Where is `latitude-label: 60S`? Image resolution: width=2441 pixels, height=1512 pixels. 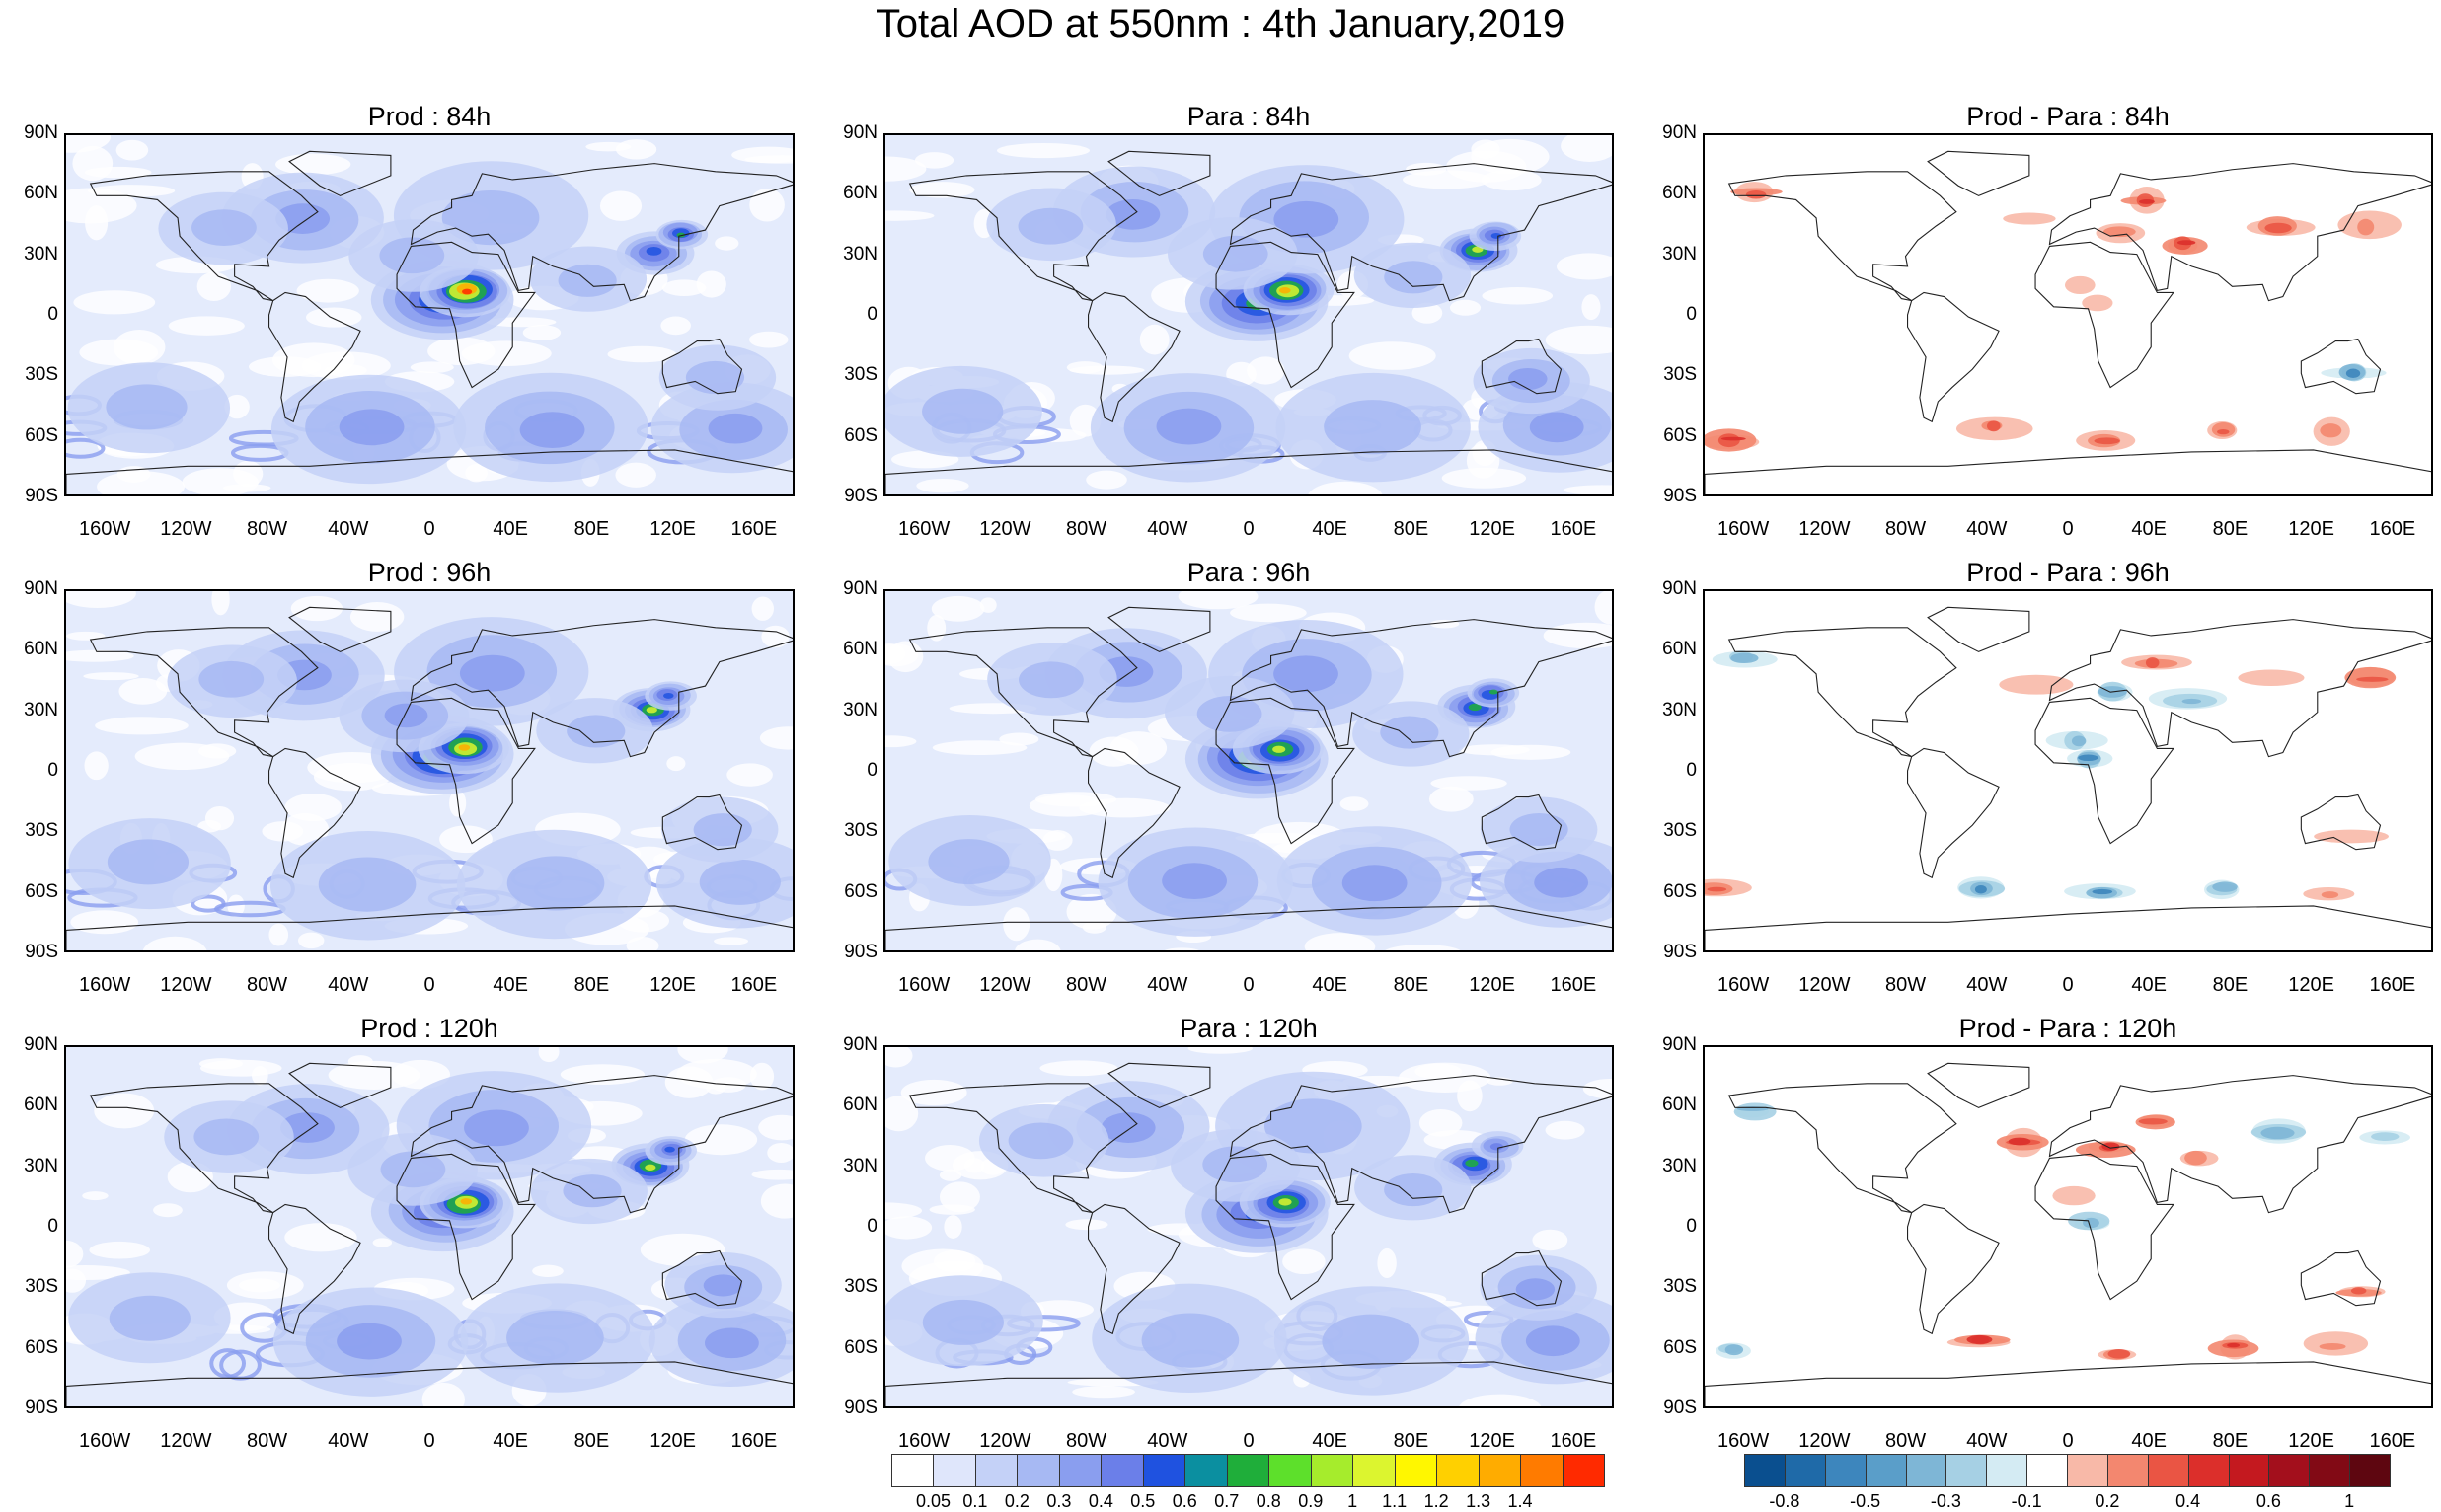
latitude-label: 60S is located at coordinates (42, 435).